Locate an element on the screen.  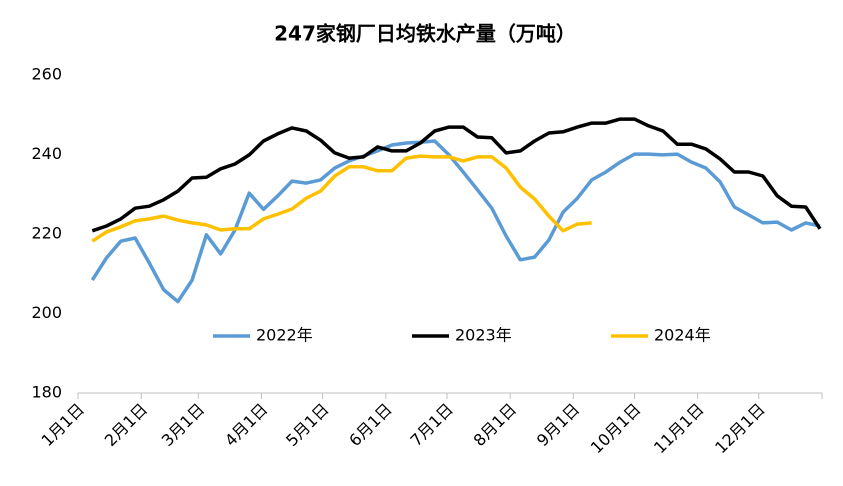
x-tick-label: 8月1日 is located at coordinates (495, 425).